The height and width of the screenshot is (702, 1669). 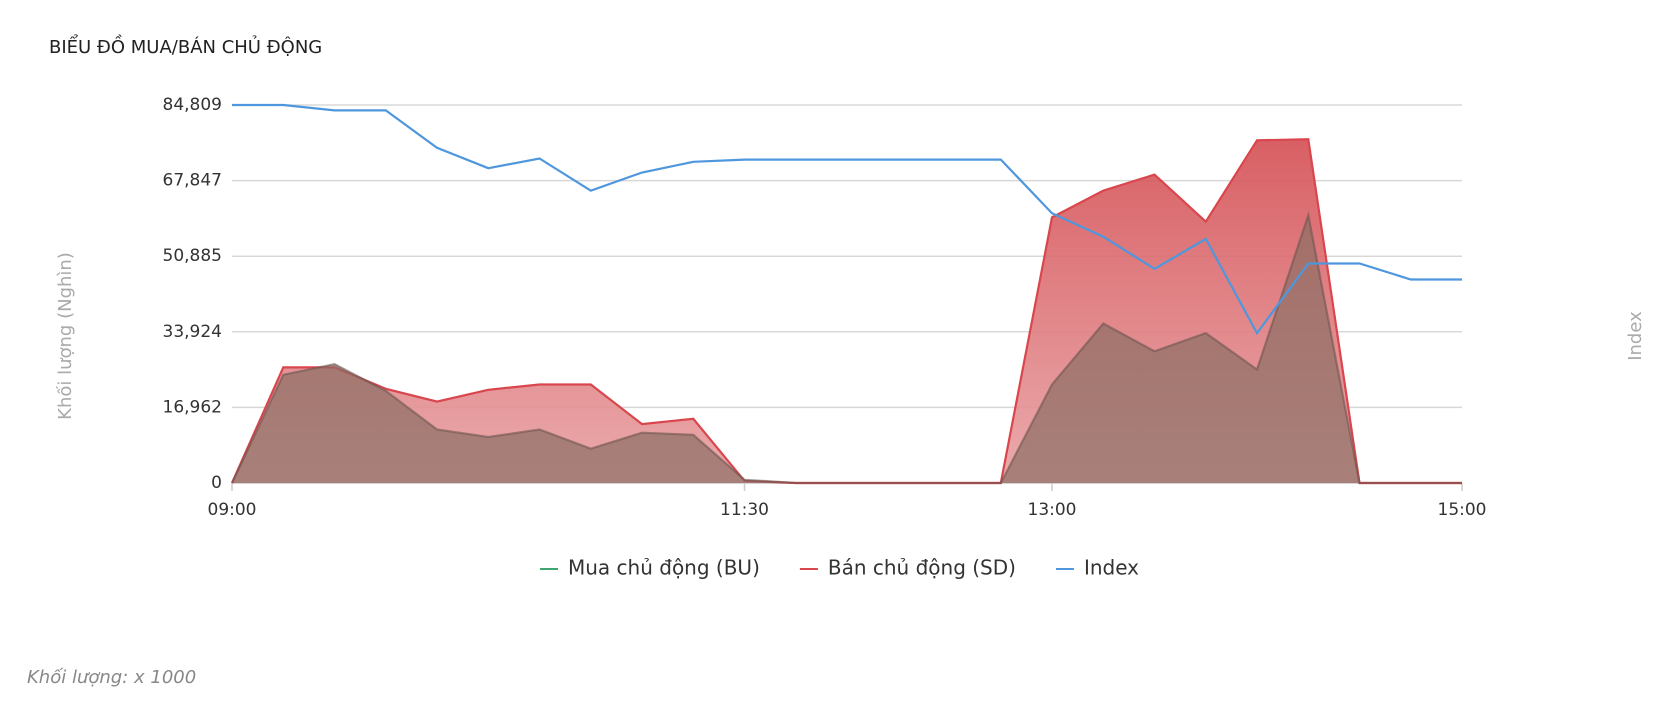 I want to click on y-tick-label: 50,885, so click(x=192, y=256).